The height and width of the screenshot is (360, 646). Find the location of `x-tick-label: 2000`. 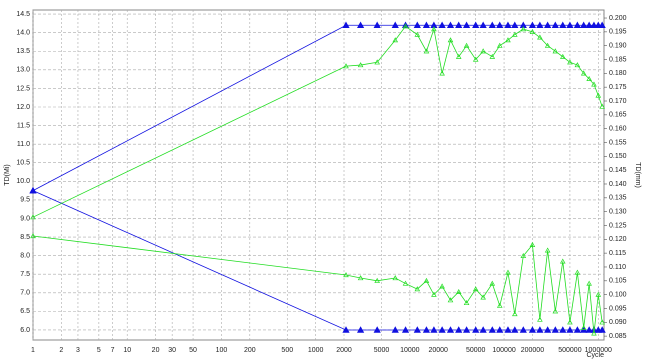

x-tick-label: 2000 is located at coordinates (344, 350).